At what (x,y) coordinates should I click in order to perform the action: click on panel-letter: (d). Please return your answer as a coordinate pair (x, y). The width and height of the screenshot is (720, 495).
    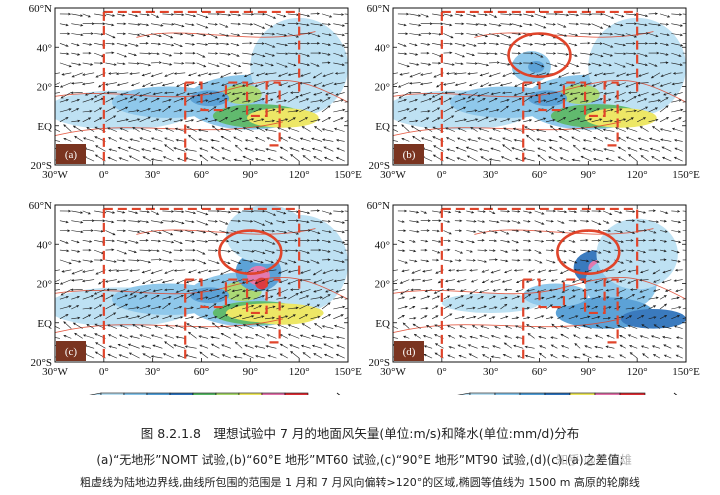
    Looking at the image, I should click on (409, 351).